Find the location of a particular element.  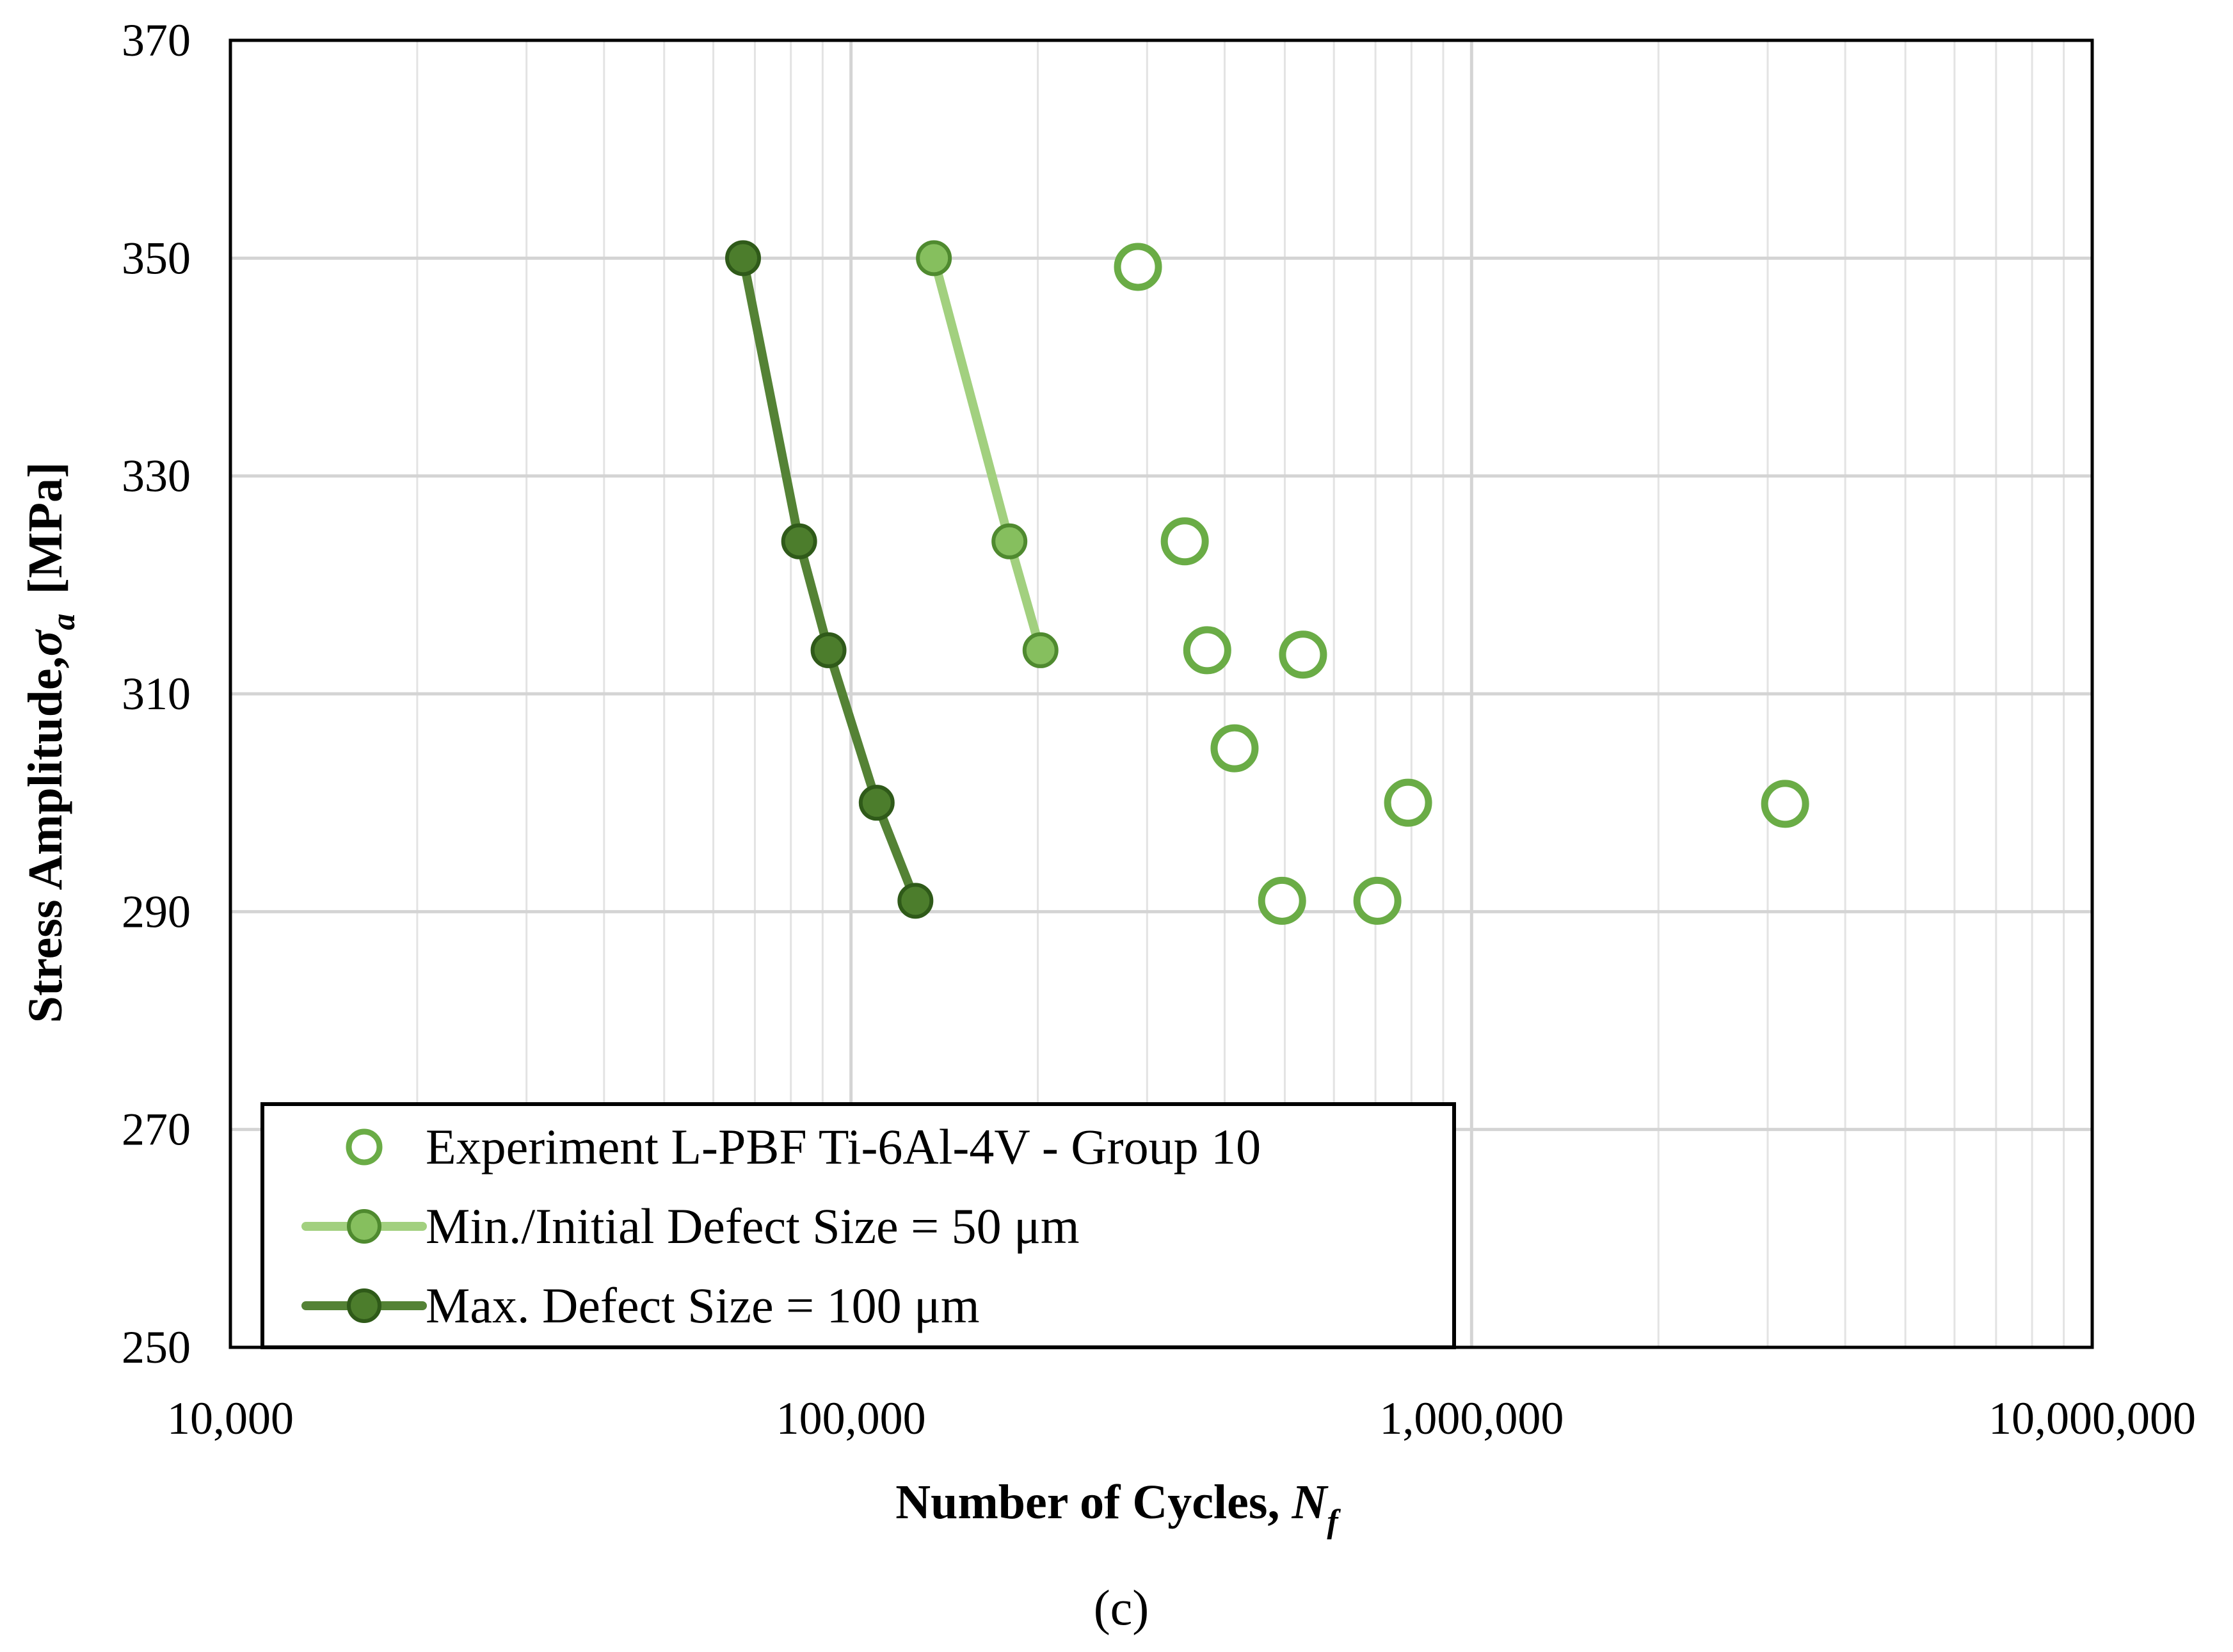

y-tick-label: 250 is located at coordinates (156, 1347).